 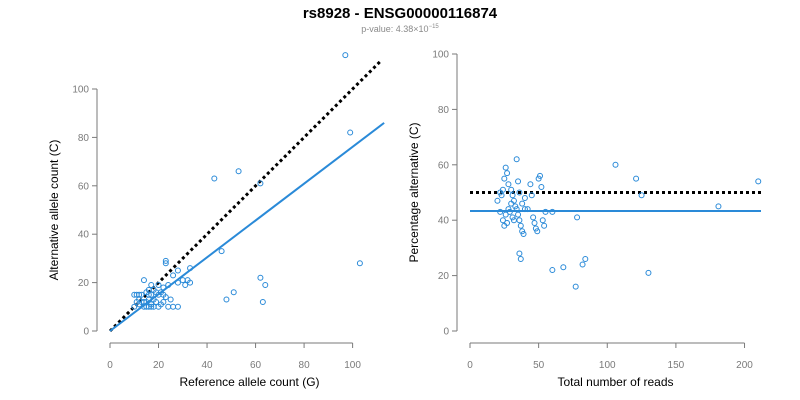 I want to click on panel1-y-tick-label: 20, so click(x=84, y=283).